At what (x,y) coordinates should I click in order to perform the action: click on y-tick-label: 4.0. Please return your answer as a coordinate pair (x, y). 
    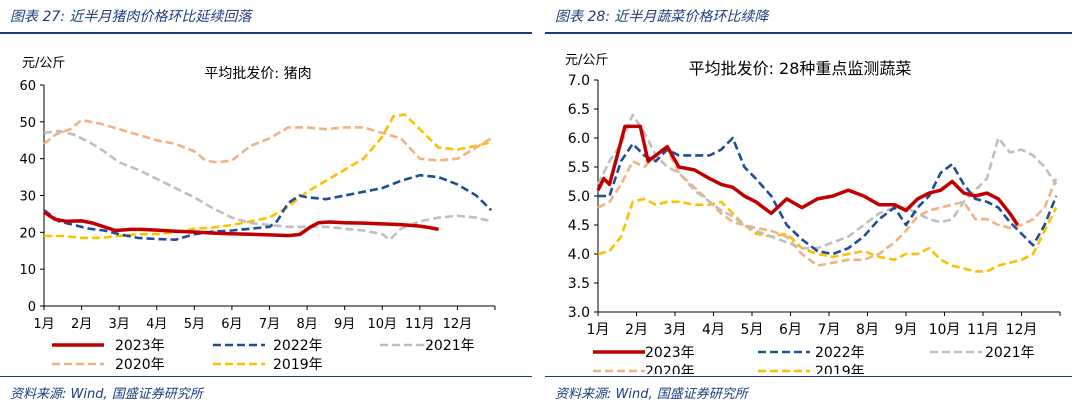
    Looking at the image, I should click on (579, 255).